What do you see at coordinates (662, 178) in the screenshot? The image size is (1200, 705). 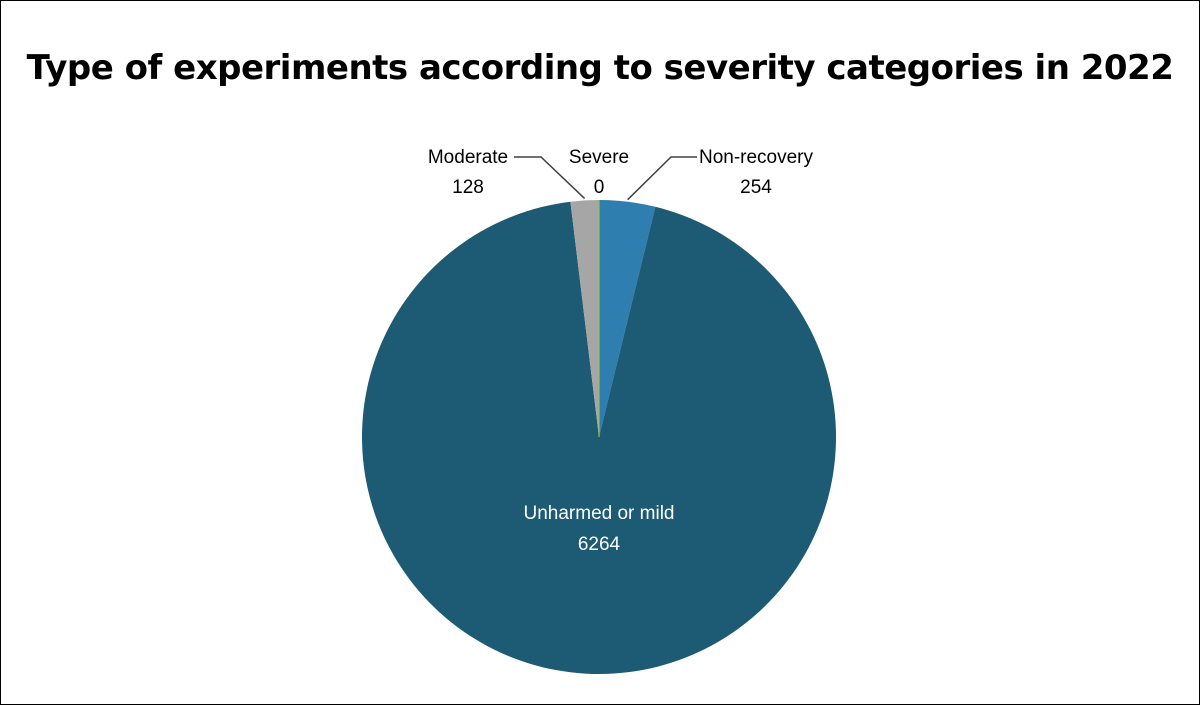 I see `leader-non-recovery` at bounding box center [662, 178].